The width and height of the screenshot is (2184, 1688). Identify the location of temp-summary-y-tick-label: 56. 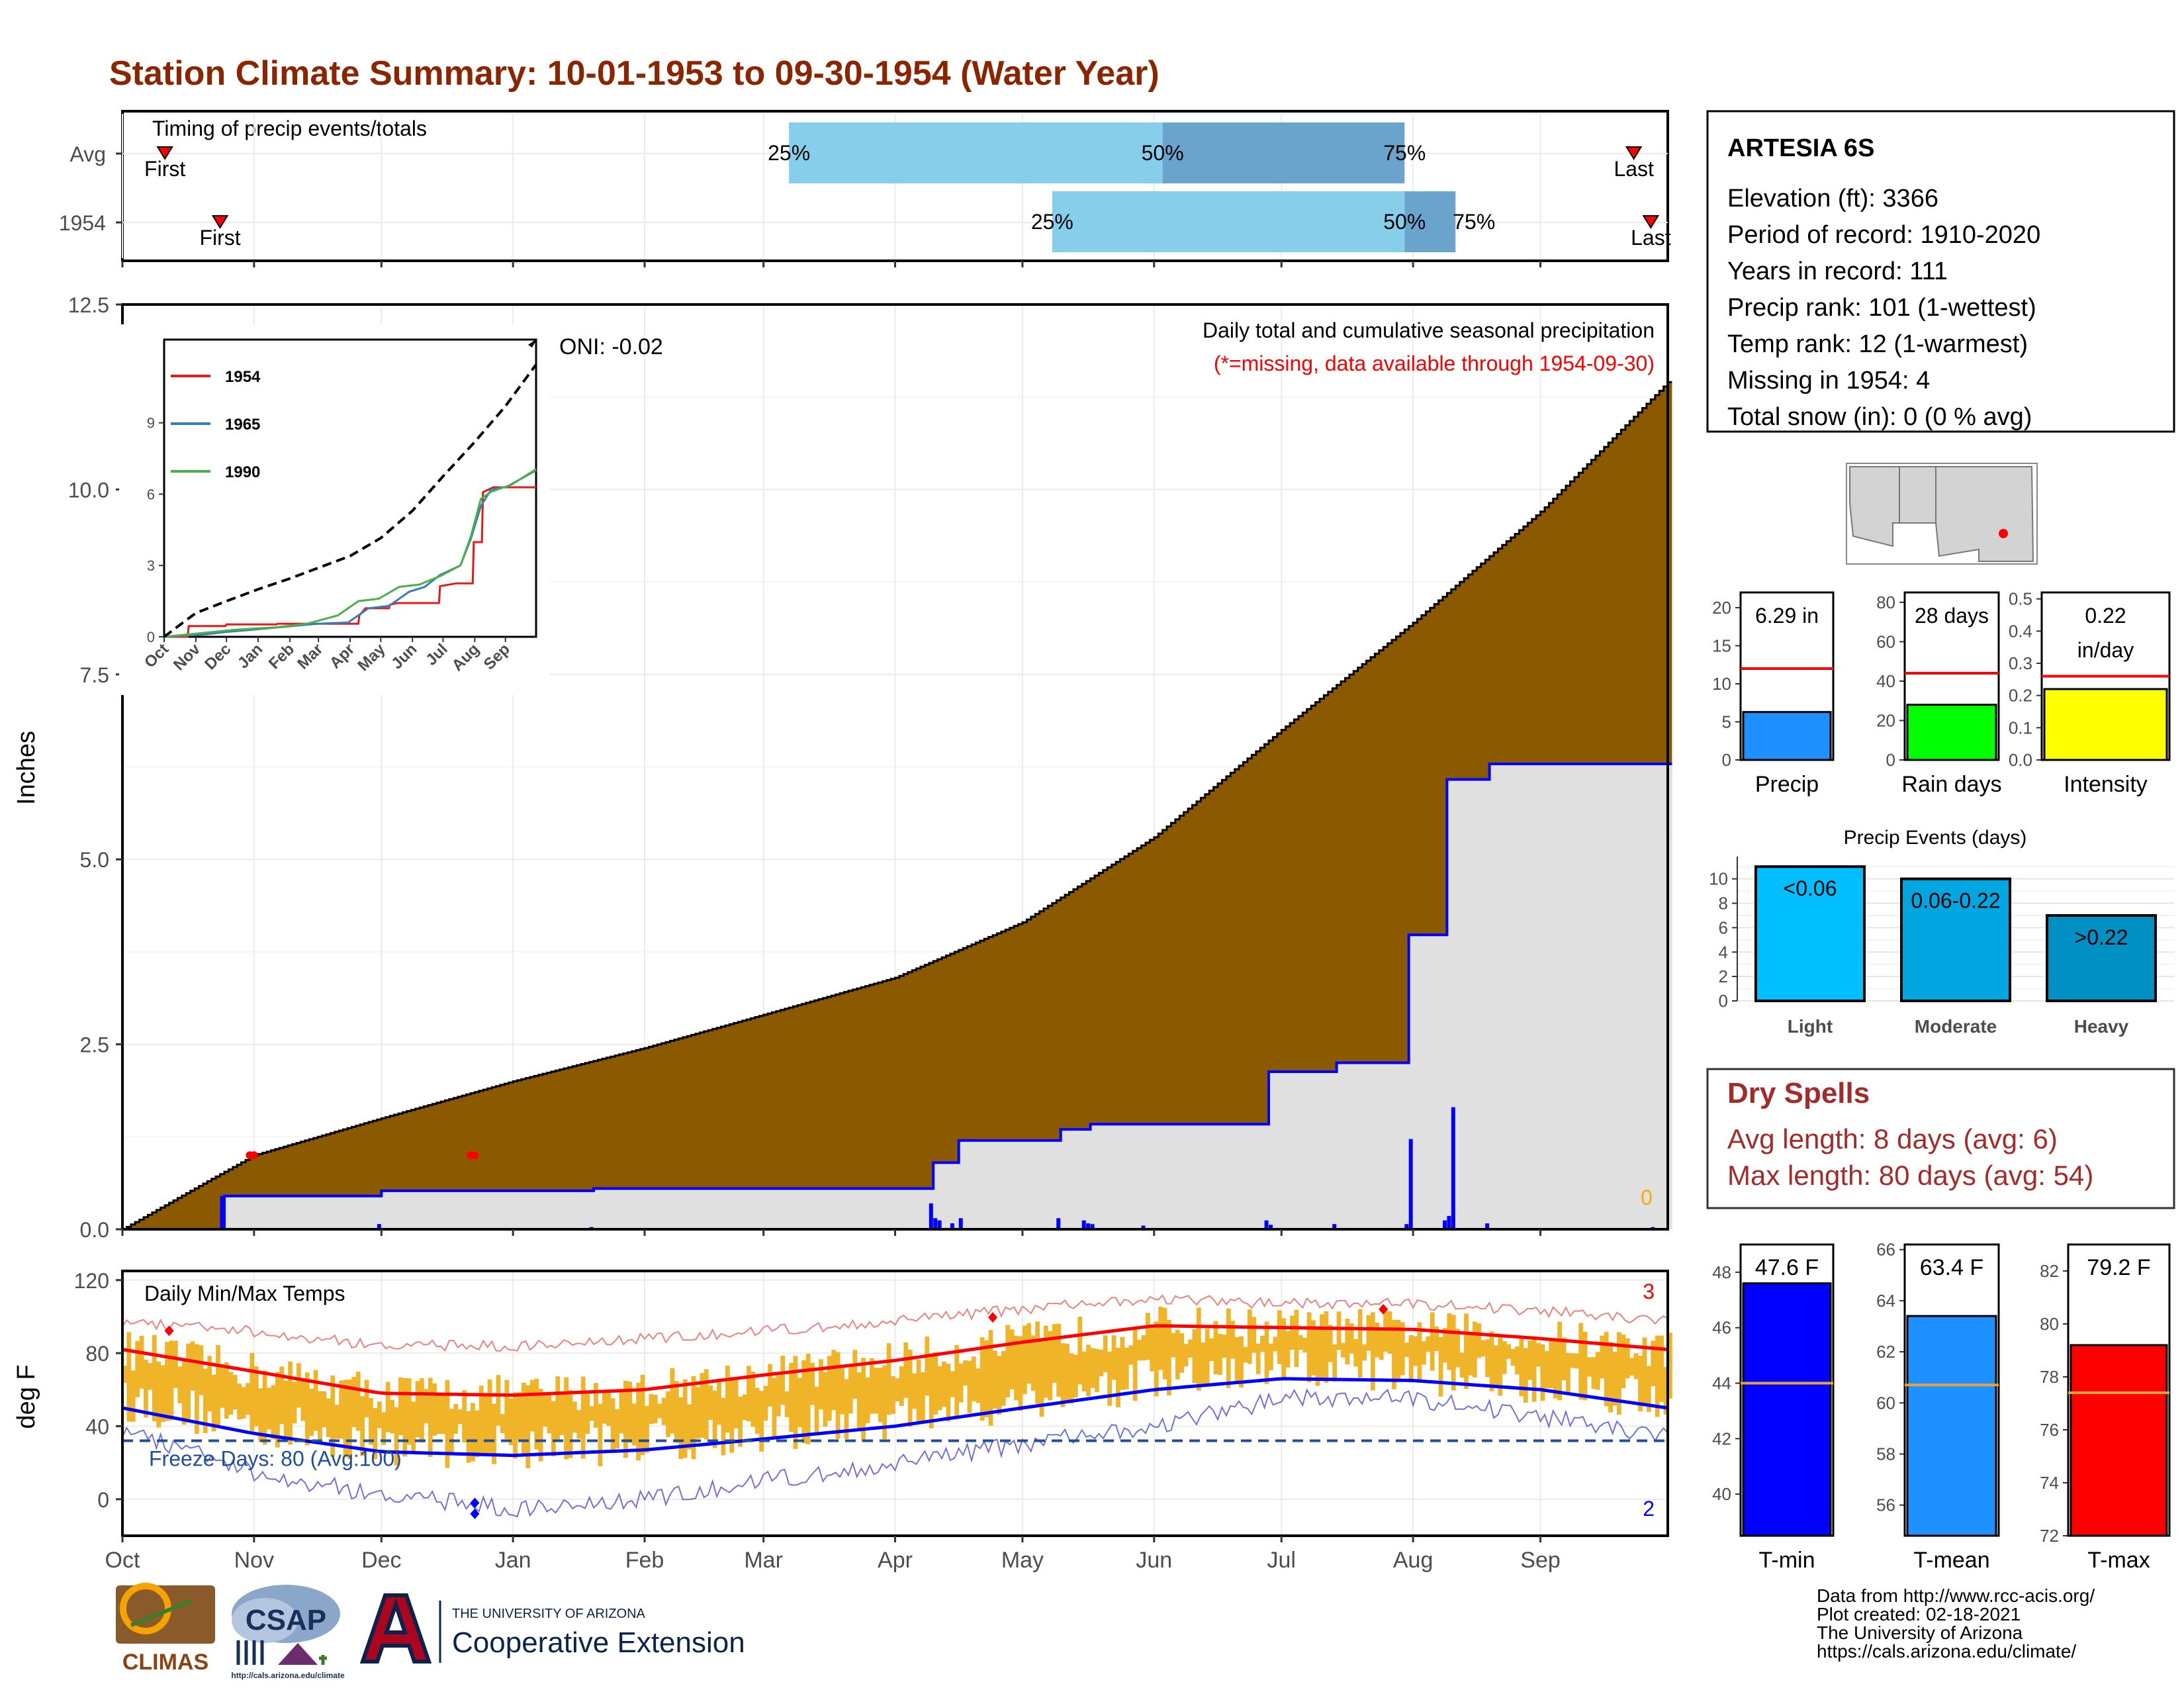
(1885, 1505).